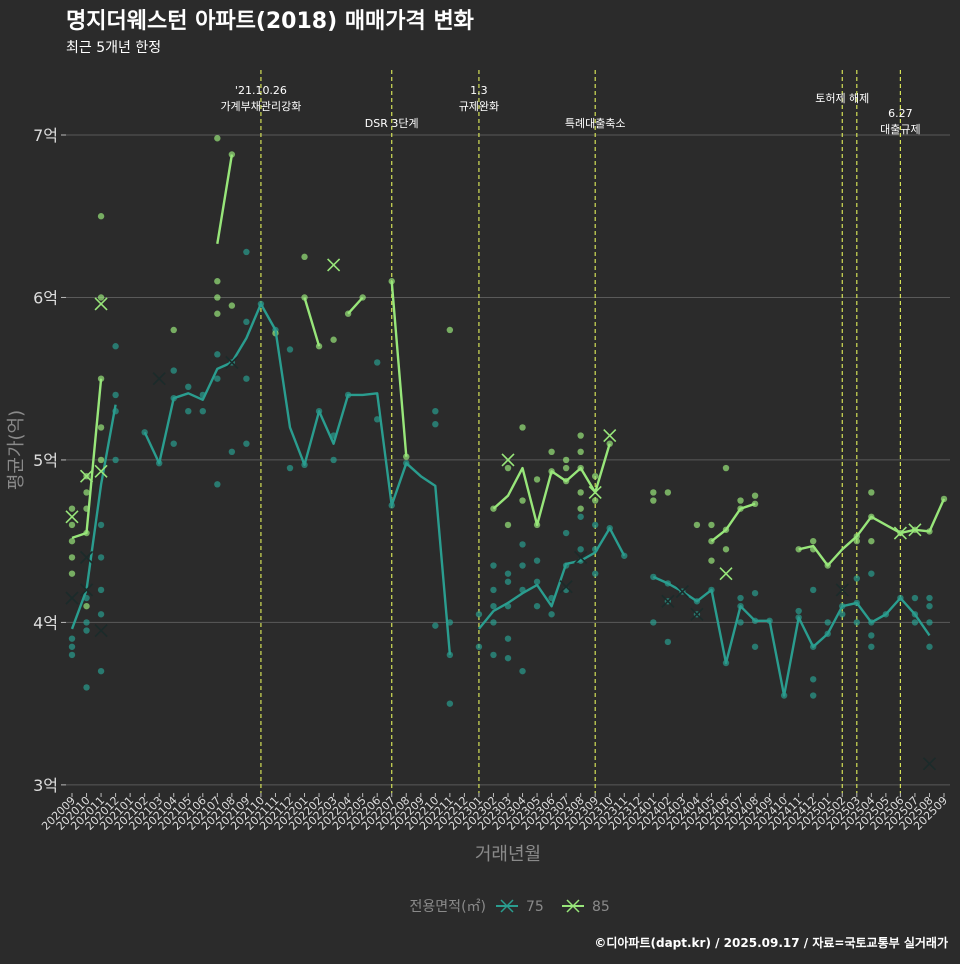 This screenshot has height=964, width=960. I want to click on legend-label-75: 75, so click(535, 907).